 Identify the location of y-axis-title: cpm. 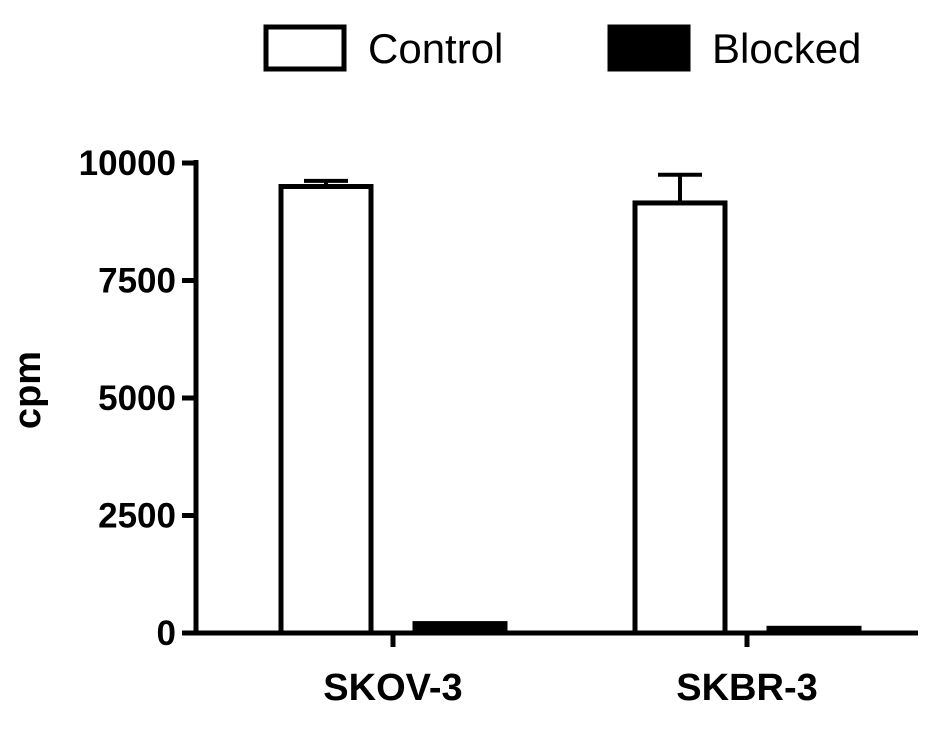
(28, 390).